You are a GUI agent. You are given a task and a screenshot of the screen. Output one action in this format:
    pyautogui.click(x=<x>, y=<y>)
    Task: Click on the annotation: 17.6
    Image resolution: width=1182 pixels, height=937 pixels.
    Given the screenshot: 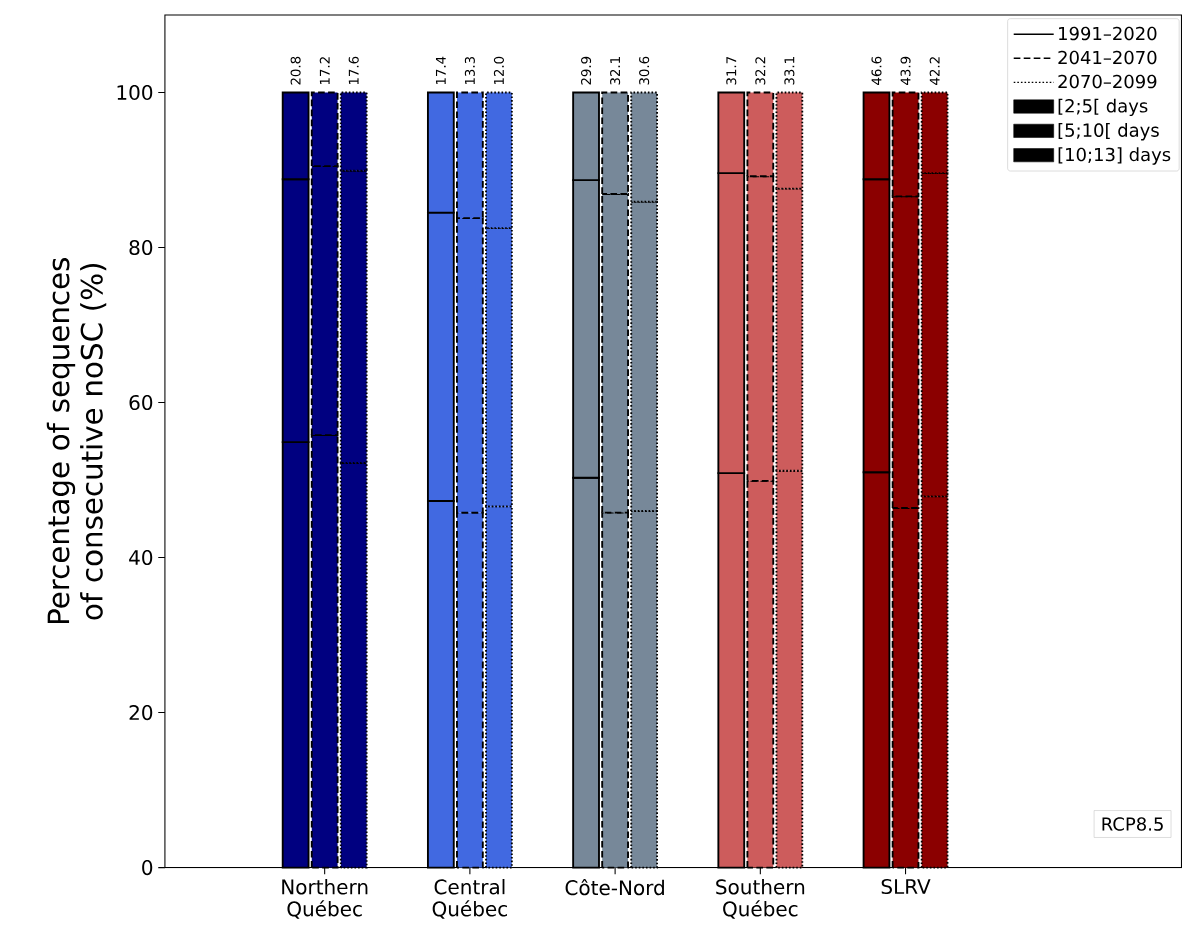 What is the action you would take?
    pyautogui.click(x=353, y=70)
    